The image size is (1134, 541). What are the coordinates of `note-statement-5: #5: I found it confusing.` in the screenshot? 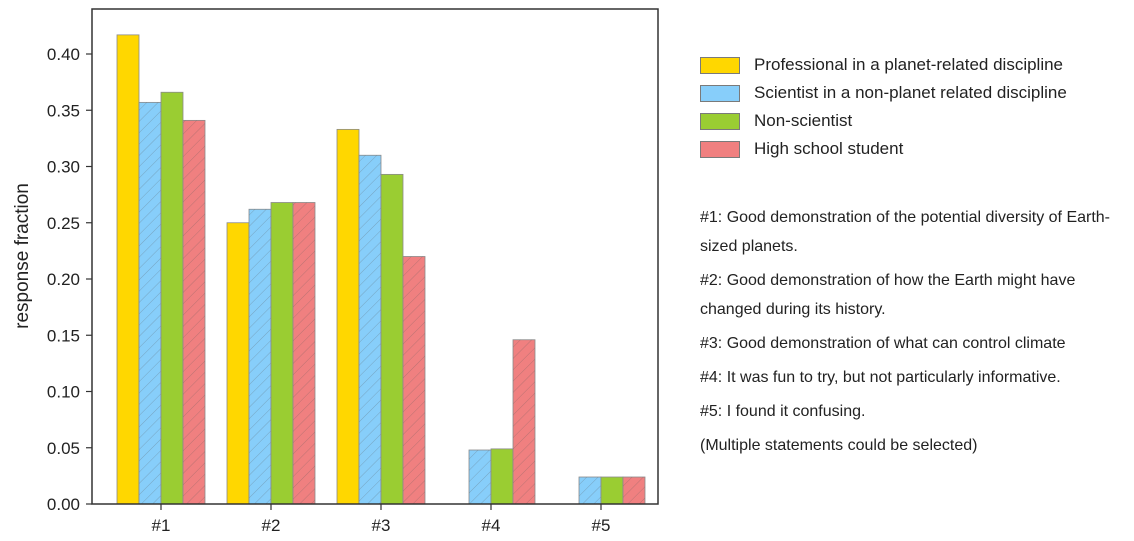 It's located at (783, 411).